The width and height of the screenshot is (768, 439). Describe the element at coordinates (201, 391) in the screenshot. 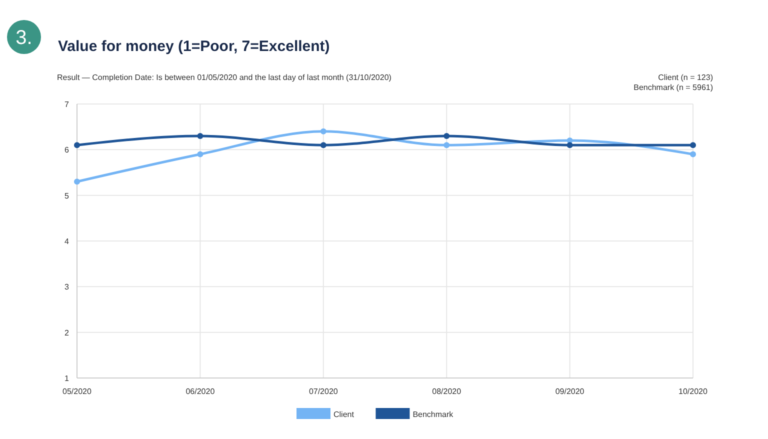

I see `x-tick-label: 06/2020` at that location.